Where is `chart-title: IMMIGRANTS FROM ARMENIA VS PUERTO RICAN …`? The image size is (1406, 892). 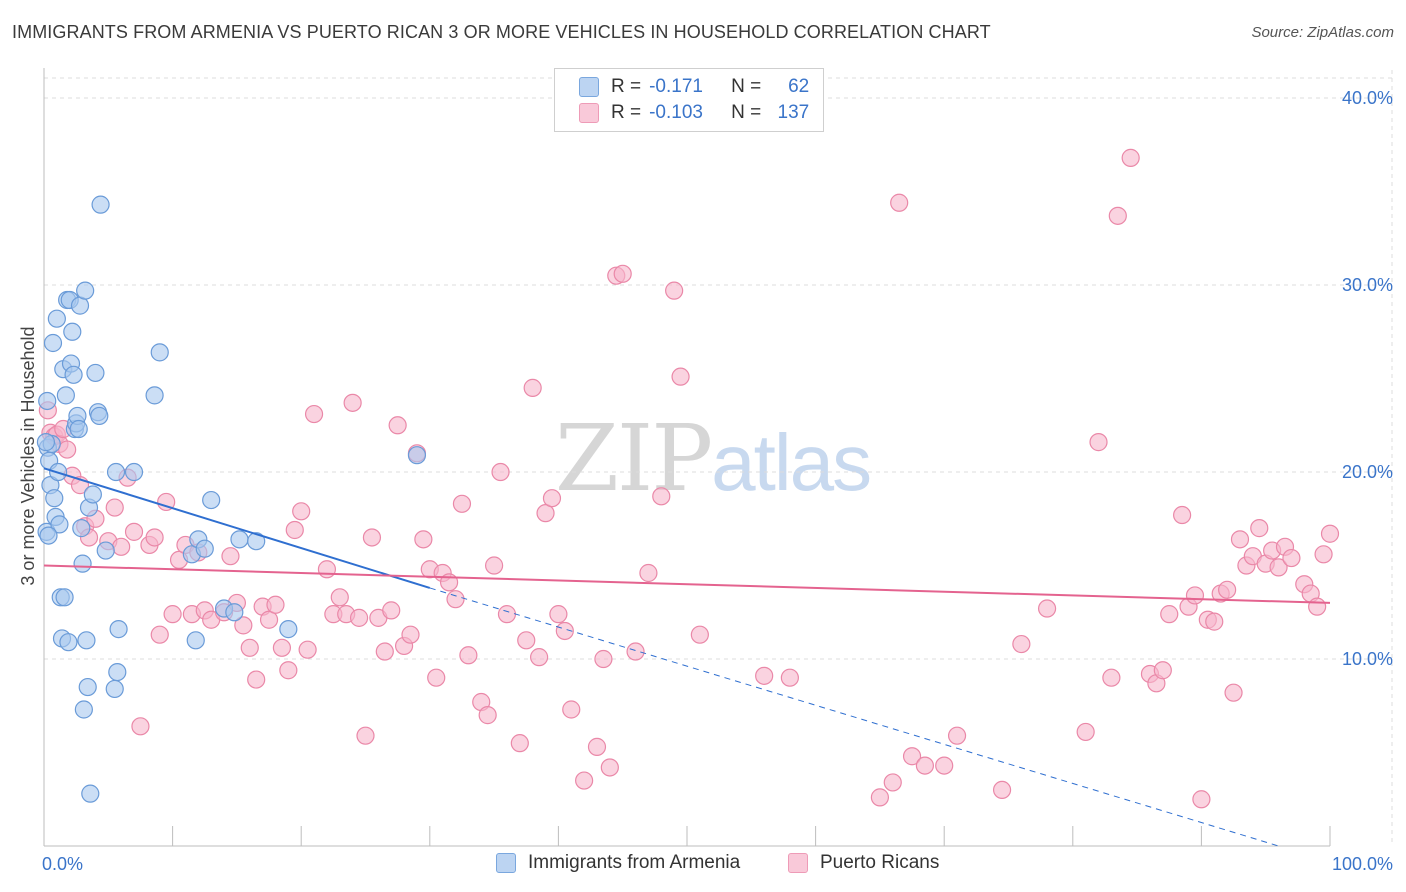 chart-title: IMMIGRANTS FROM ARMENIA VS PUERTO RICAN … is located at coordinates (501, 32).